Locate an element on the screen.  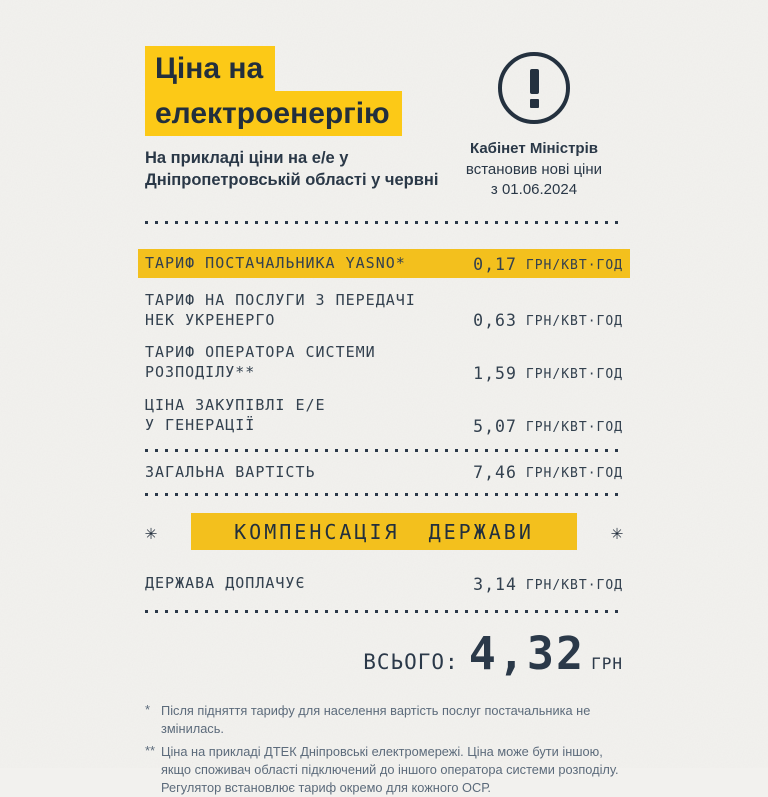
row-label: ТАРИФ ПОСТАЧАЛЬНИКА YASNO* is located at coordinates (275, 263).